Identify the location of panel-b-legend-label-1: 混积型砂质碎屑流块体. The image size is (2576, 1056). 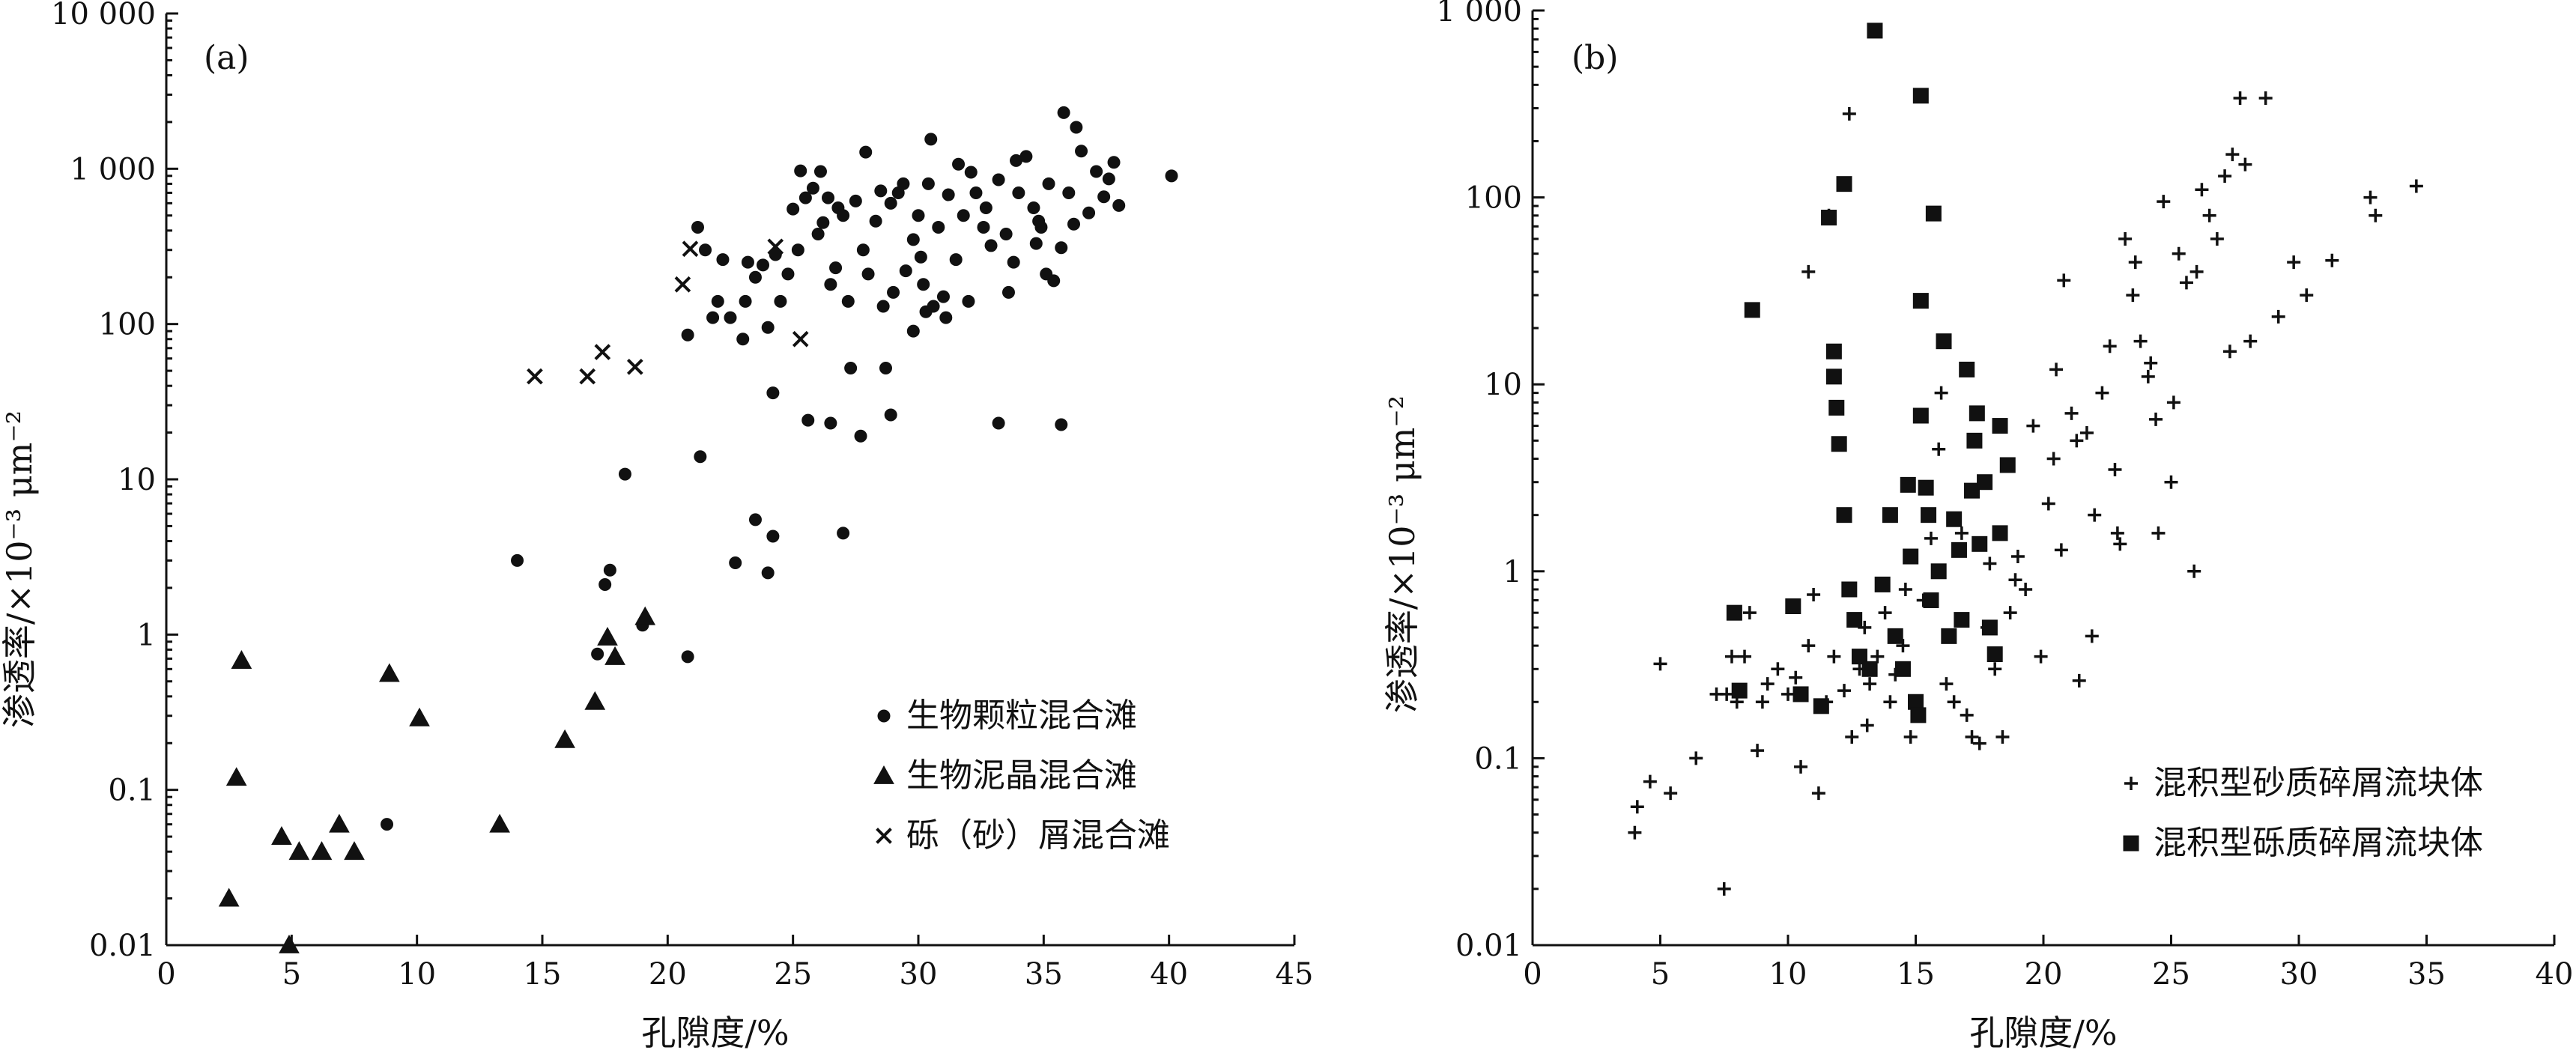
(2318, 783).